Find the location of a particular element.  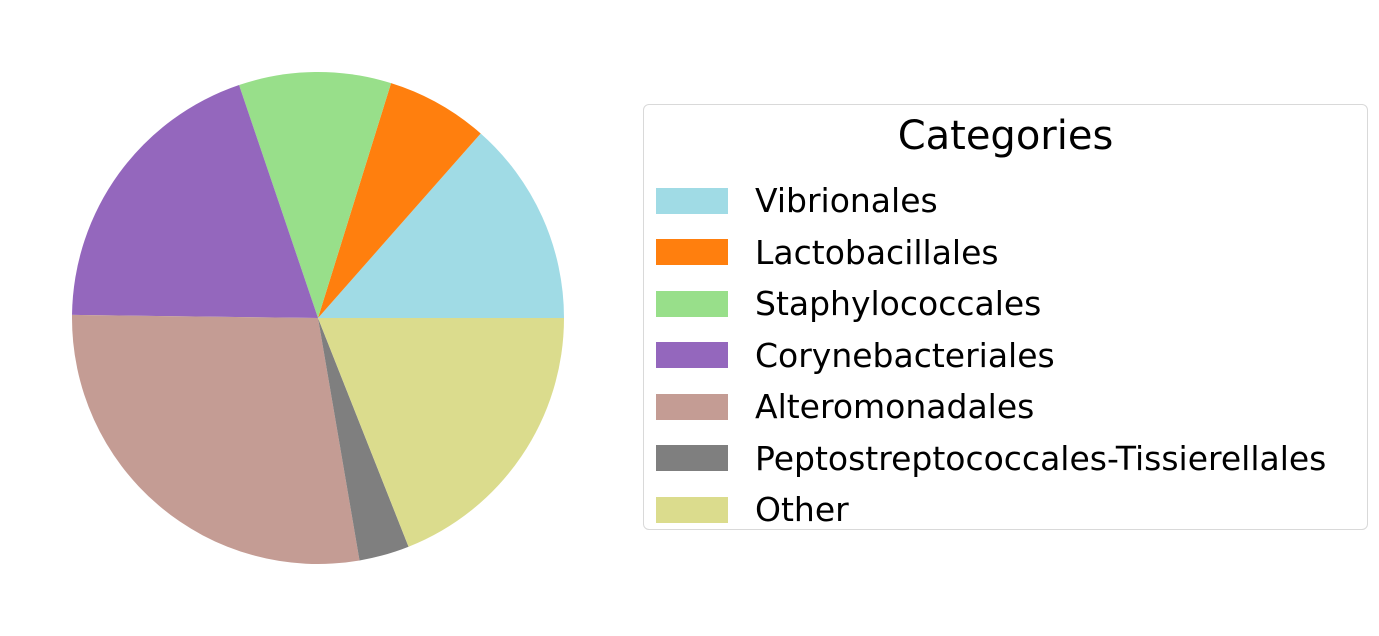

legend-label: Staphylococcales is located at coordinates (898, 304).